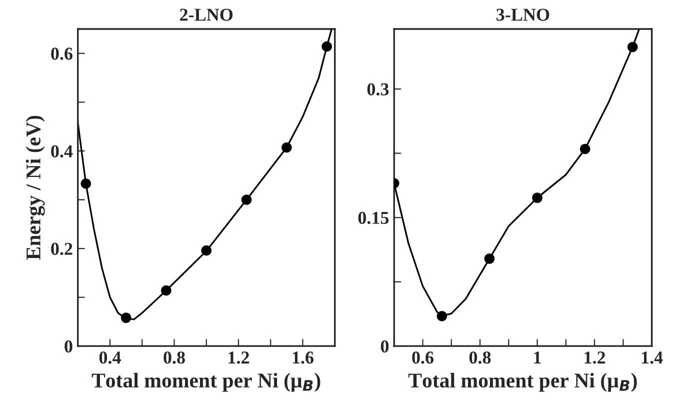  Describe the element at coordinates (423, 357) in the screenshot. I see `x-tick-label: 0.6` at that location.